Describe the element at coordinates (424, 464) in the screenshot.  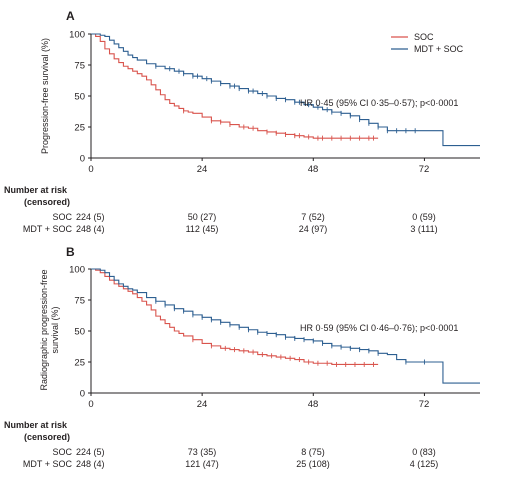
I see `risk-value: 4 (125)` at that location.